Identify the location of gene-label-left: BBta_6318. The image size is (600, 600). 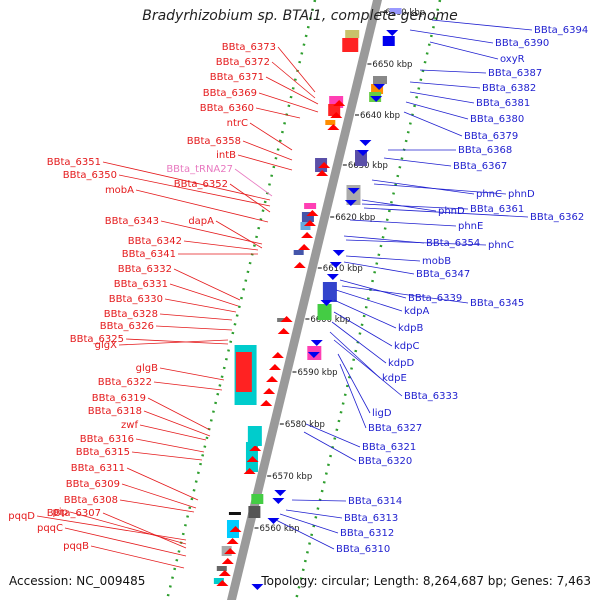
(115, 411).